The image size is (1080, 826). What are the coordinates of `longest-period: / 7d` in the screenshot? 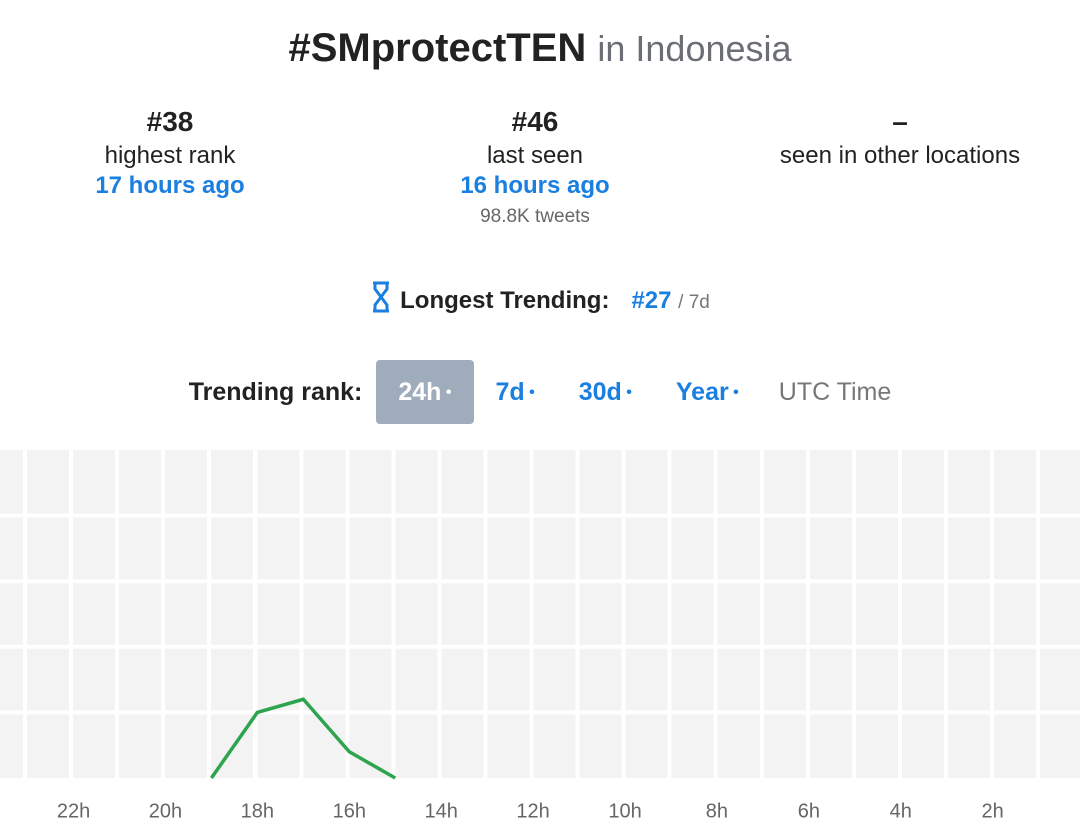 It's located at (694, 302).